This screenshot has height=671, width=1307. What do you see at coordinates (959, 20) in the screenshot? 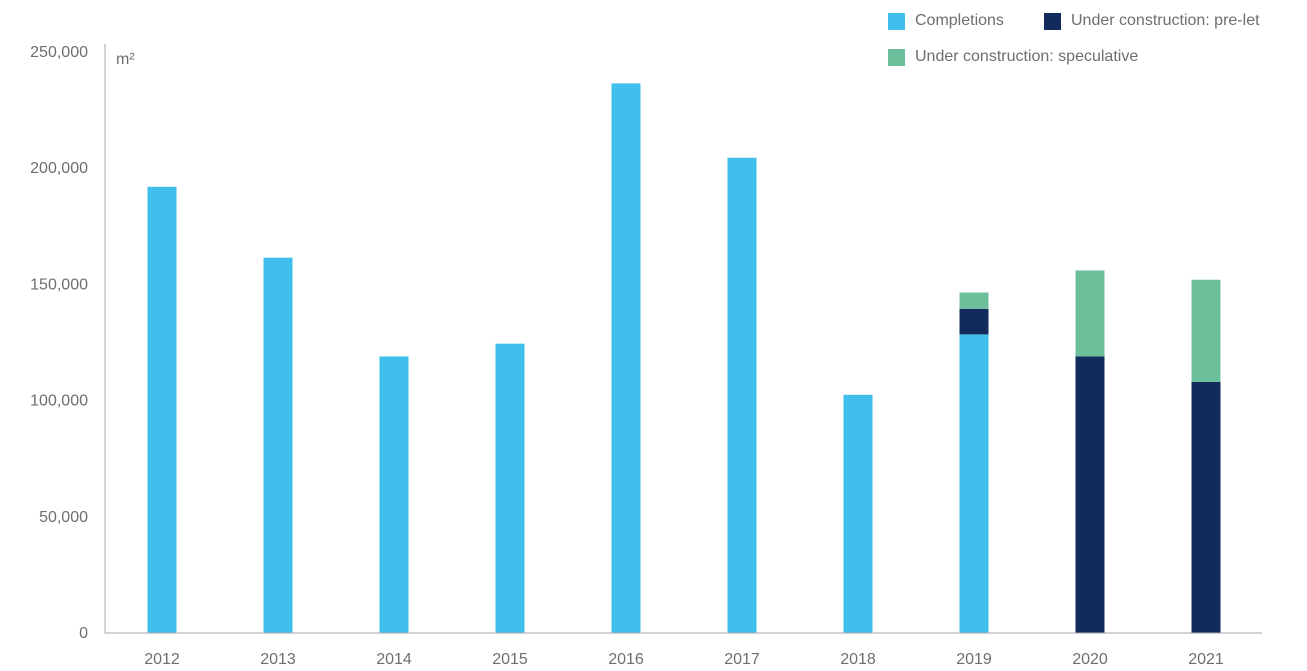
I see `legend-label-completions: Completions` at bounding box center [959, 20].